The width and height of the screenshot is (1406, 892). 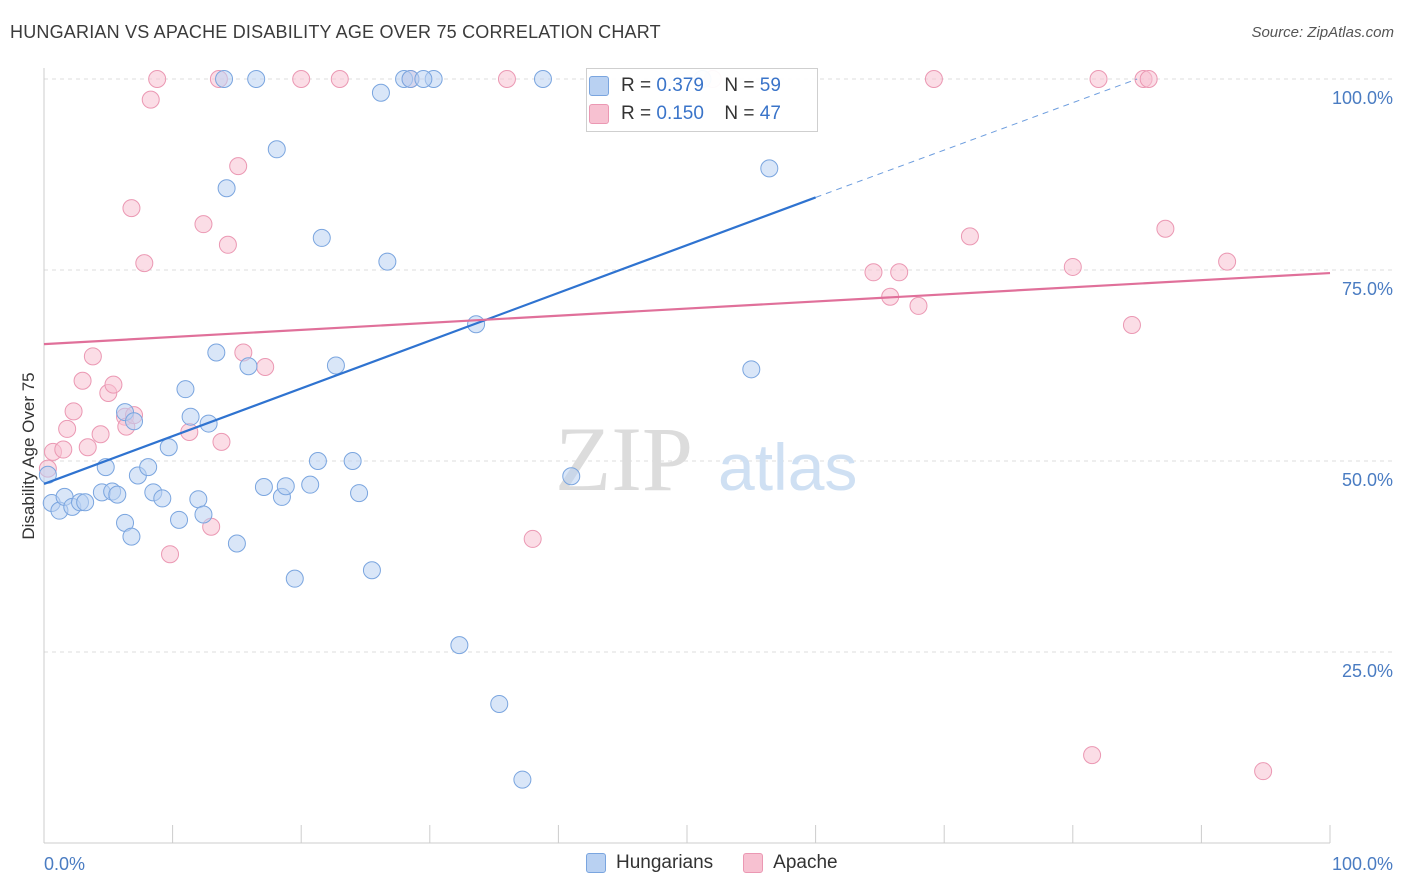 I want to click on legend-swatch-apache, so click(x=599, y=114).